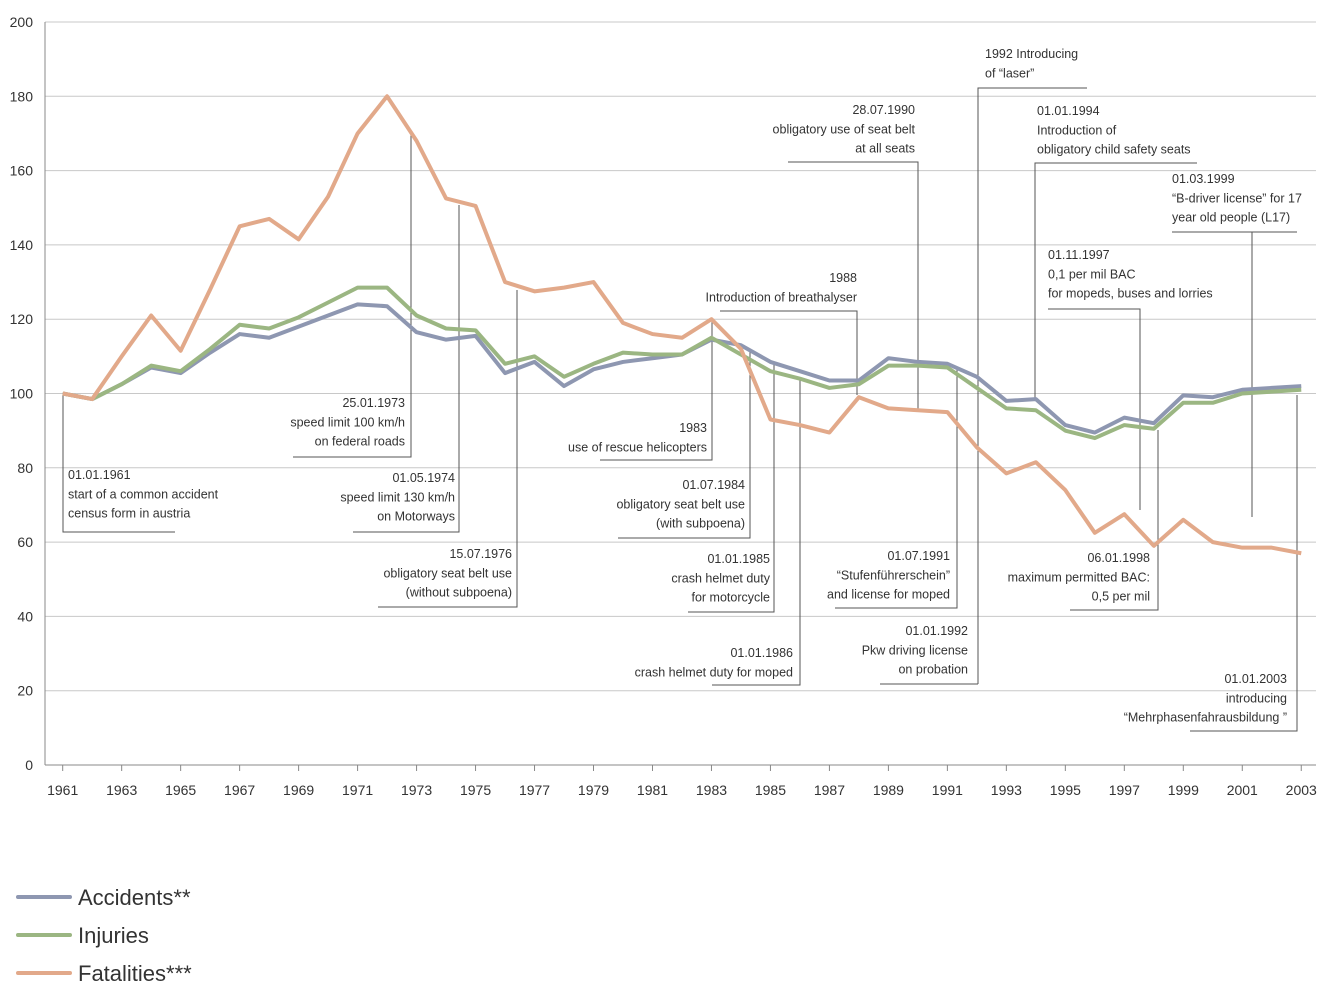 The width and height of the screenshot is (1332, 990). What do you see at coordinates (1031, 54) in the screenshot?
I see `annotation: 1992 Introducing` at bounding box center [1031, 54].